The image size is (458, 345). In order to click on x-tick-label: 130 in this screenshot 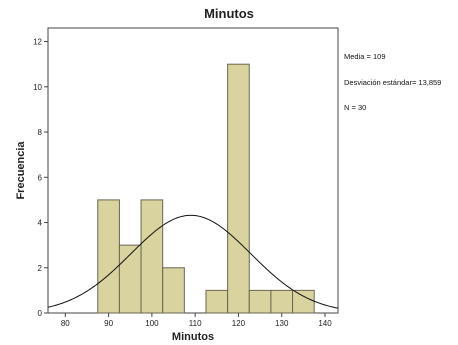, I will do `click(282, 323)`.